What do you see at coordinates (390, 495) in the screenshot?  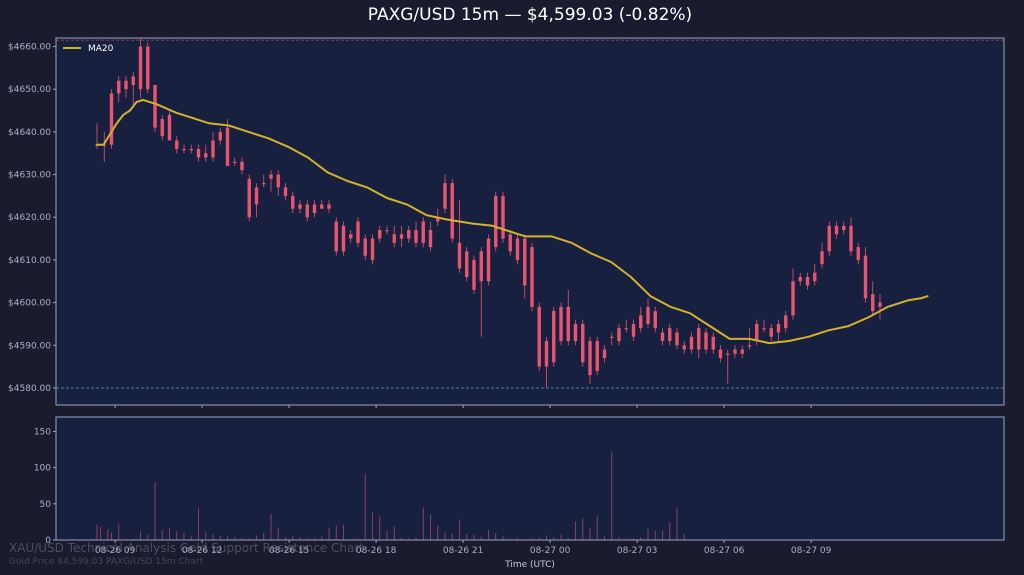 I see `volume-series` at bounding box center [390, 495].